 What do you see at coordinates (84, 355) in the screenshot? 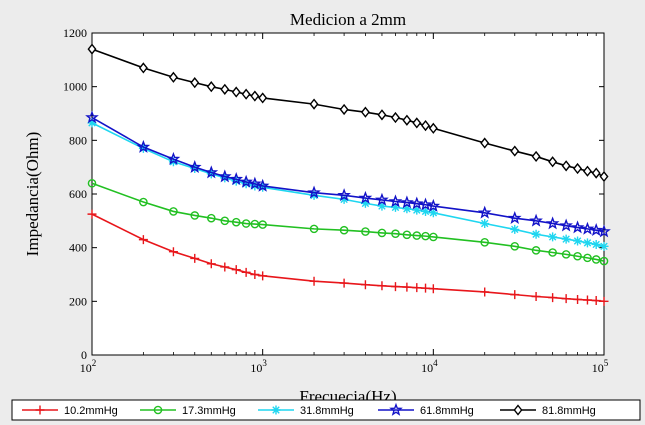
I see `y-tick-label: 0` at bounding box center [84, 355].